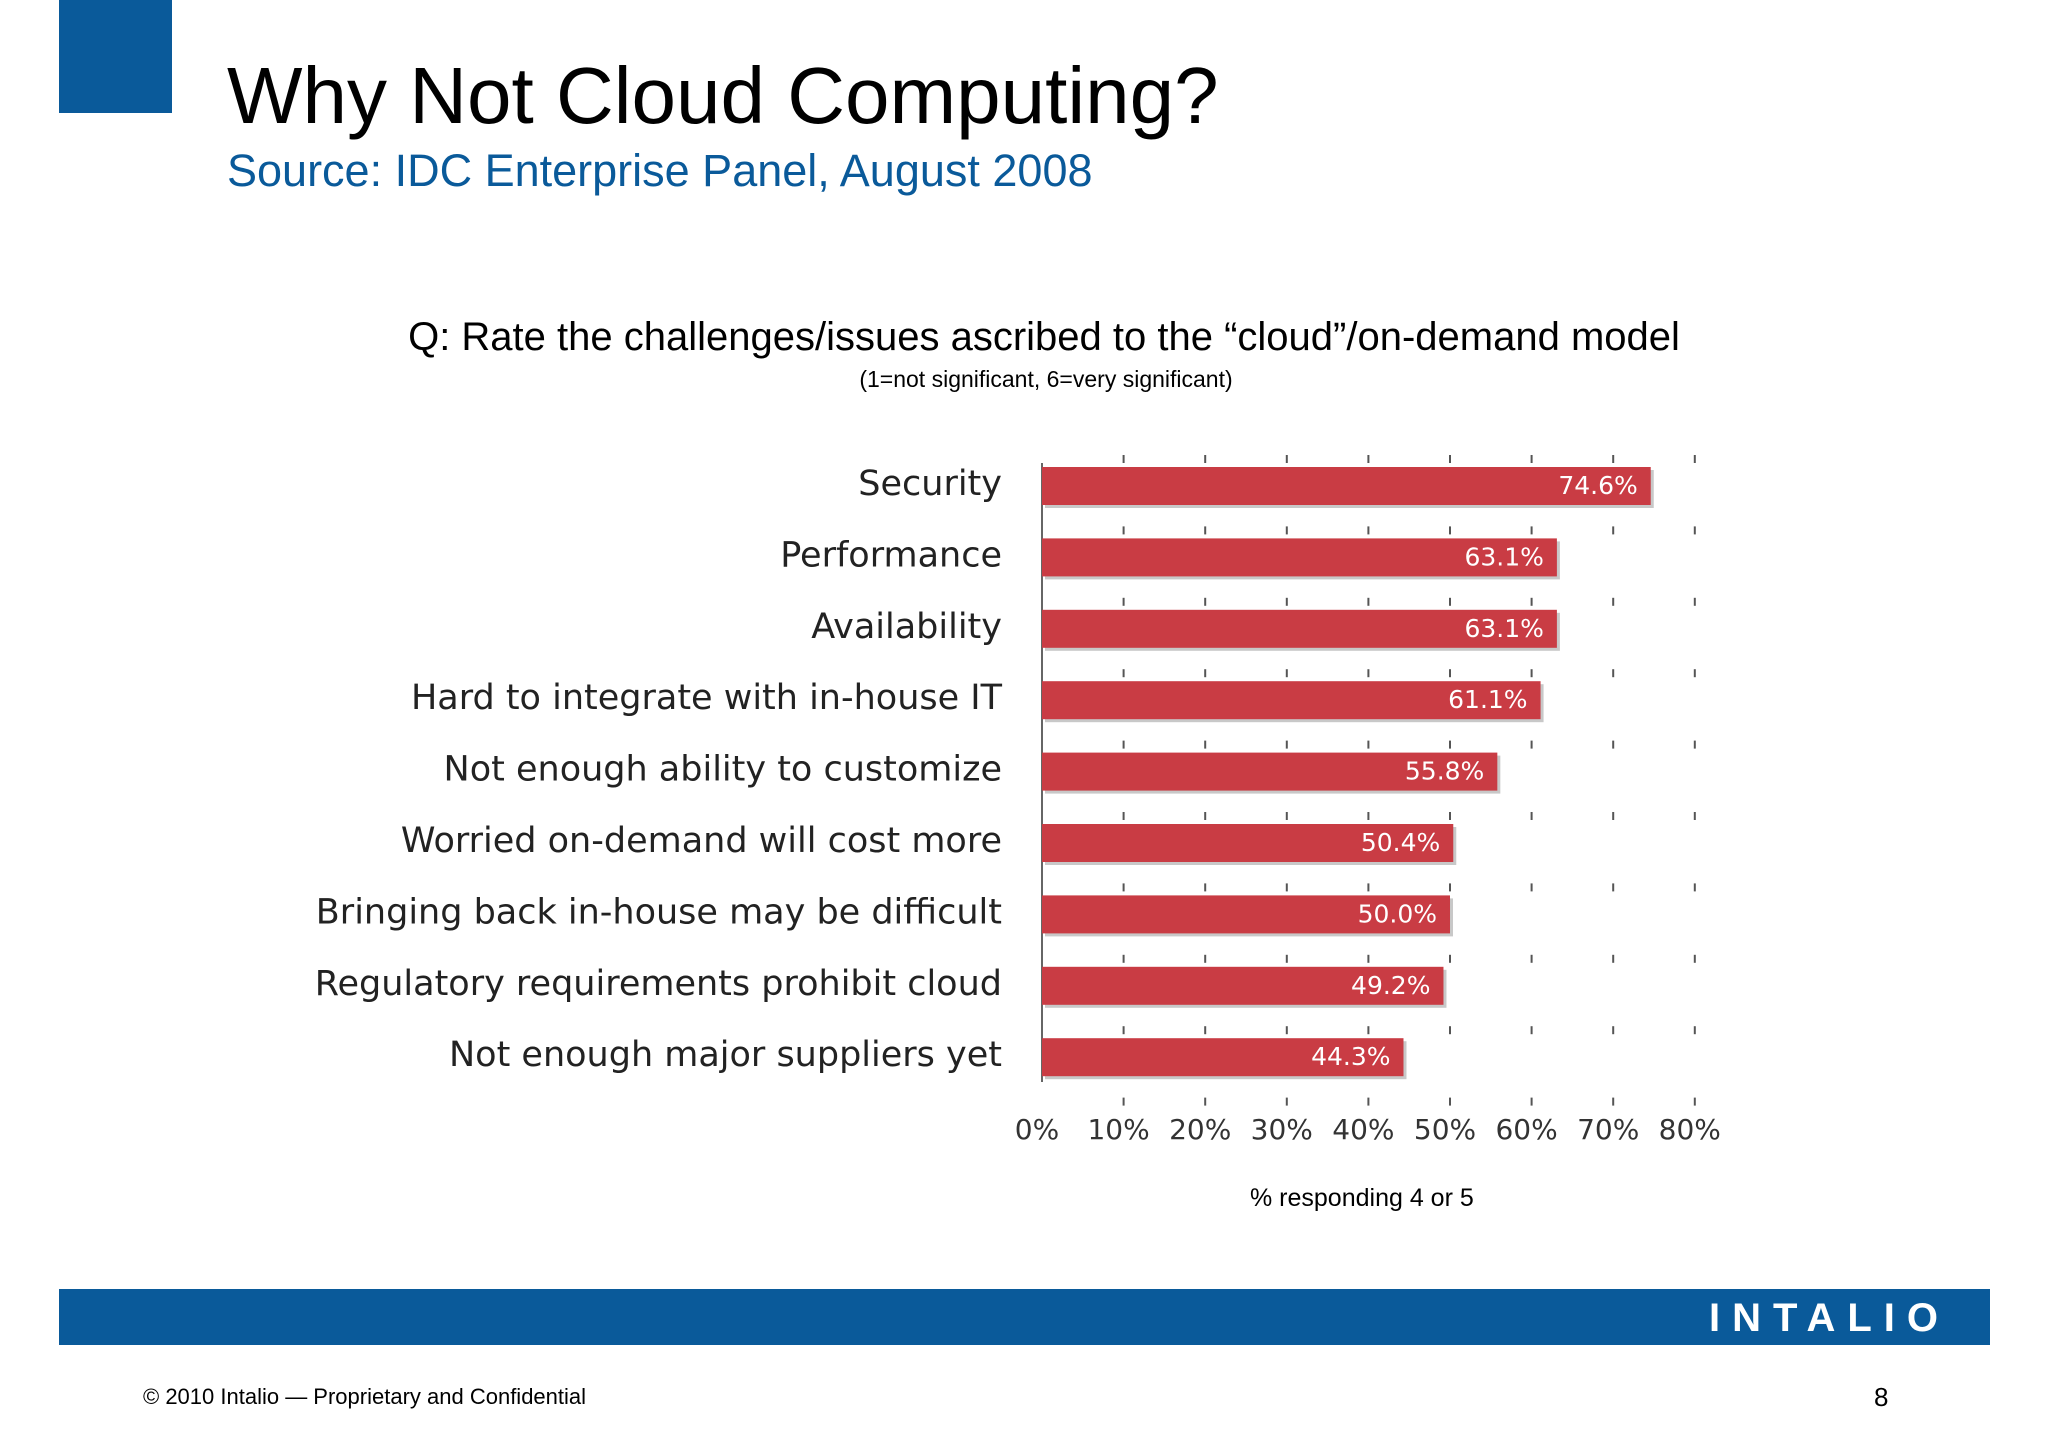  What do you see at coordinates (1350, 1056) in the screenshot?
I see `value-label: 44.3%` at bounding box center [1350, 1056].